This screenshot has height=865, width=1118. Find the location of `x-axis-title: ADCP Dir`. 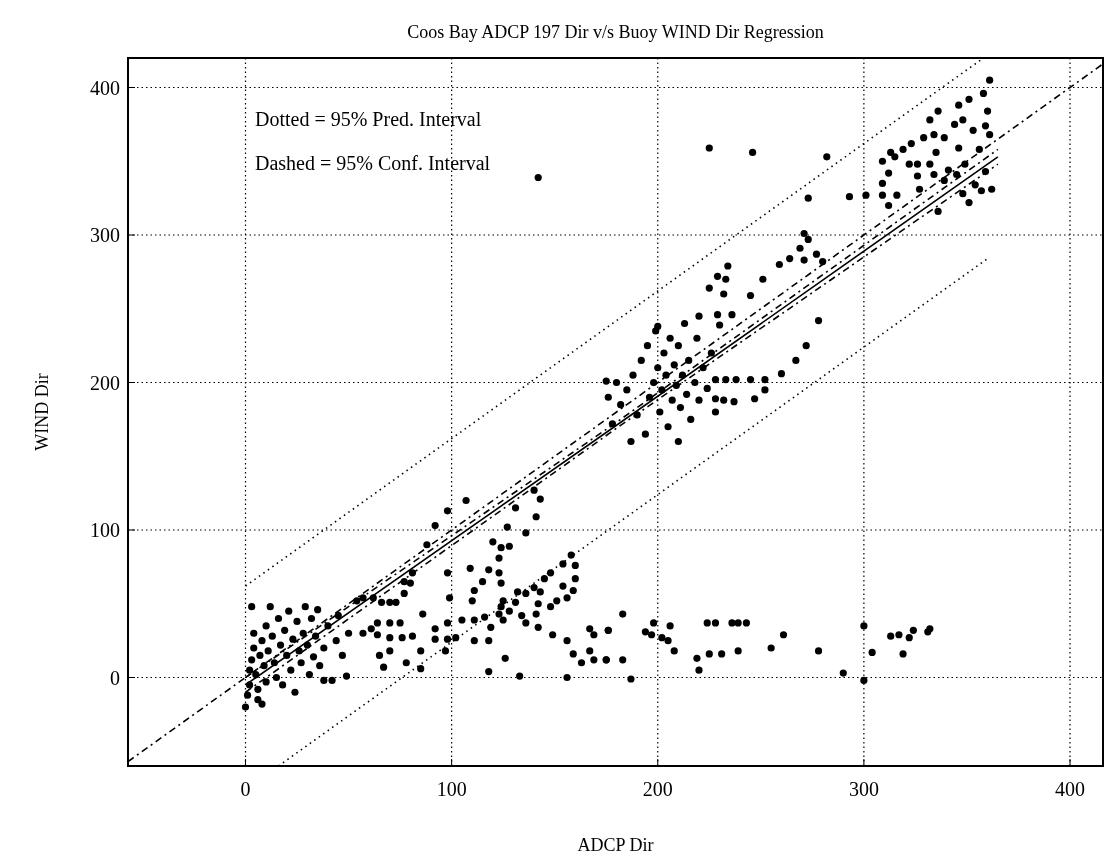

x-axis-title: ADCP Dir is located at coordinates (615, 845).